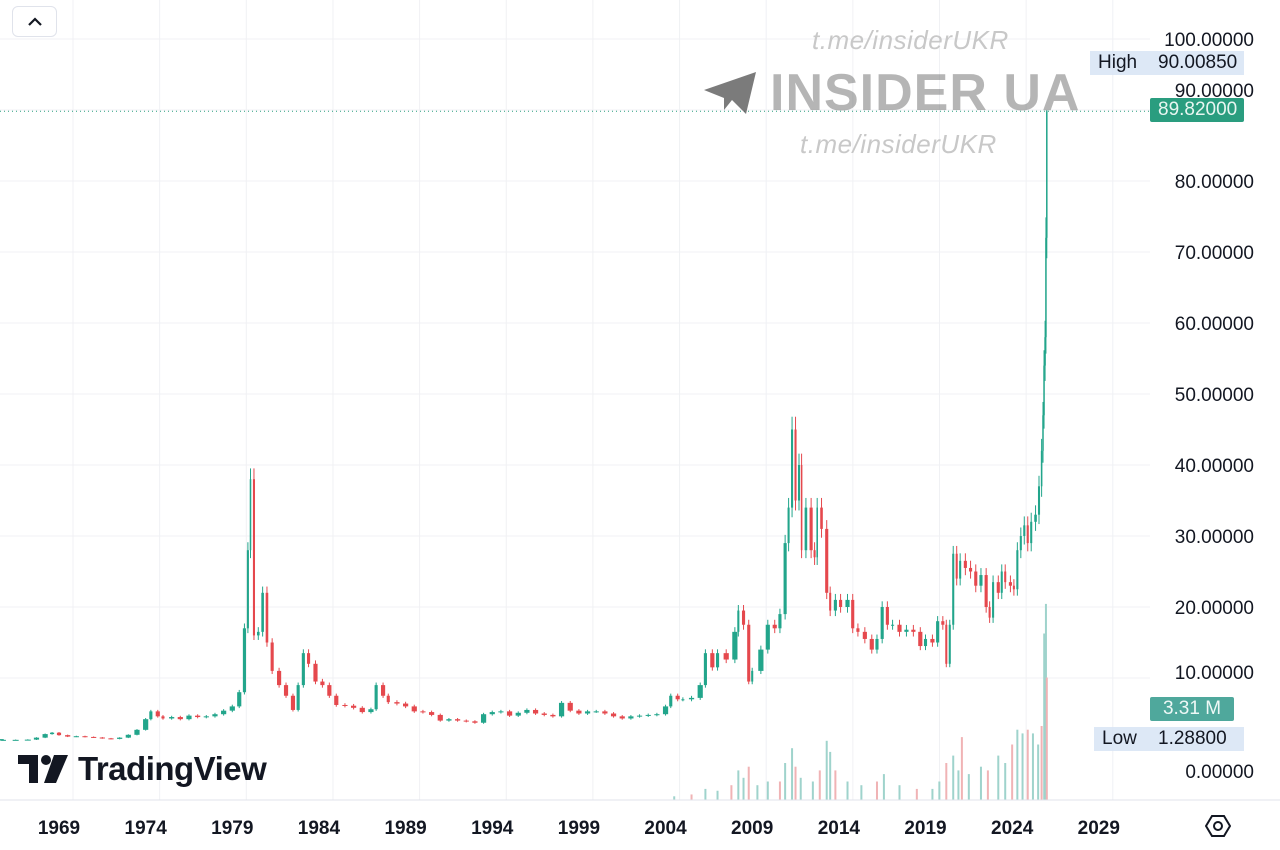 Image resolution: width=1280 pixels, height=850 pixels. What do you see at coordinates (405, 828) in the screenshot?
I see `time-tick-label: 1989` at bounding box center [405, 828].